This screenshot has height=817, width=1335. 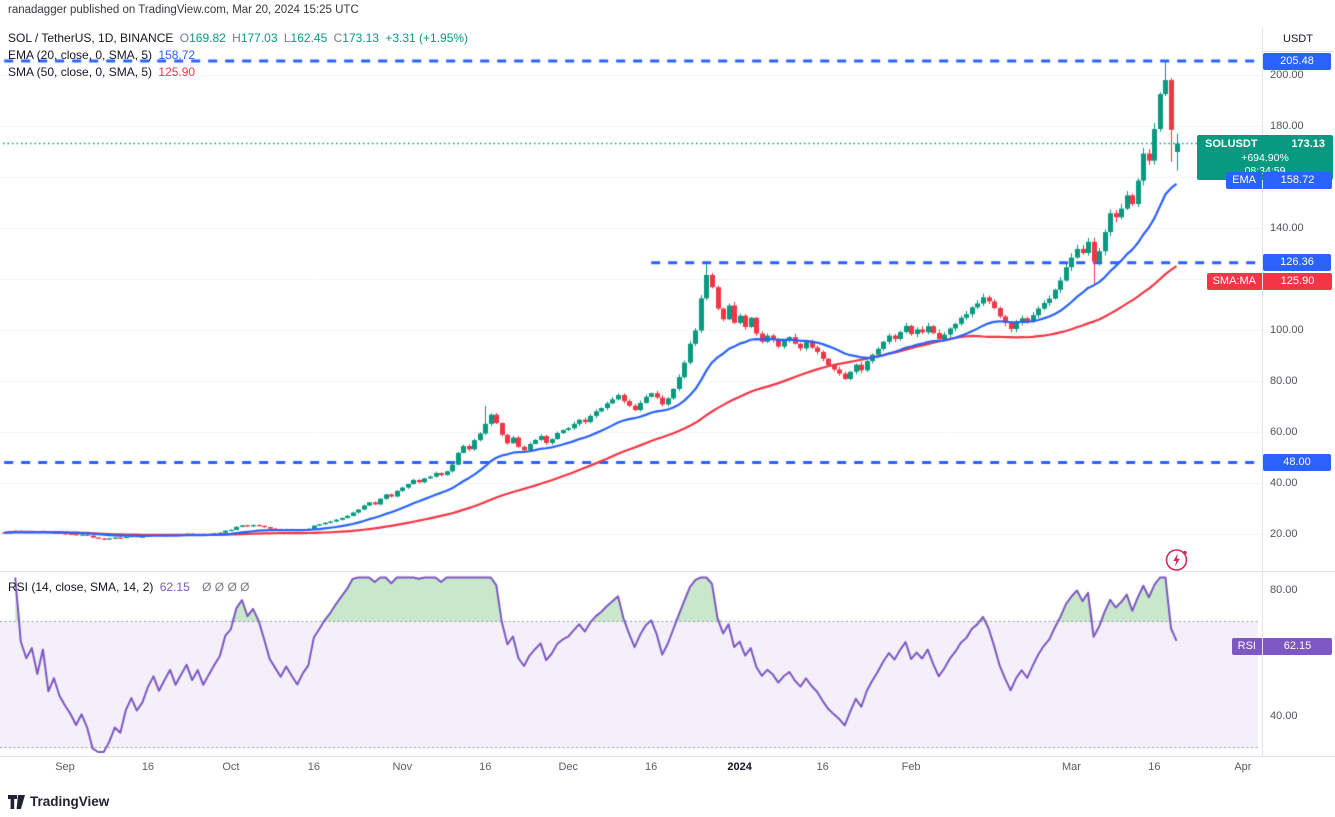 What do you see at coordinates (1287, 228) in the screenshot?
I see `price-tick-label: 140.00` at bounding box center [1287, 228].